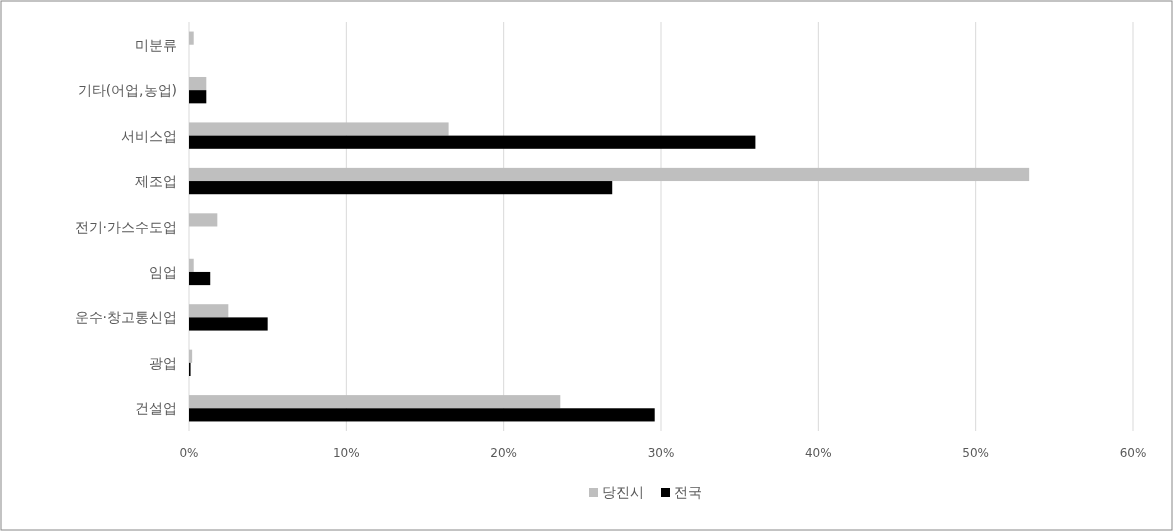 Image resolution: width=1173 pixels, height=531 pixels. What do you see at coordinates (818, 453) in the screenshot?
I see `x-tick-label: 40%` at bounding box center [818, 453].